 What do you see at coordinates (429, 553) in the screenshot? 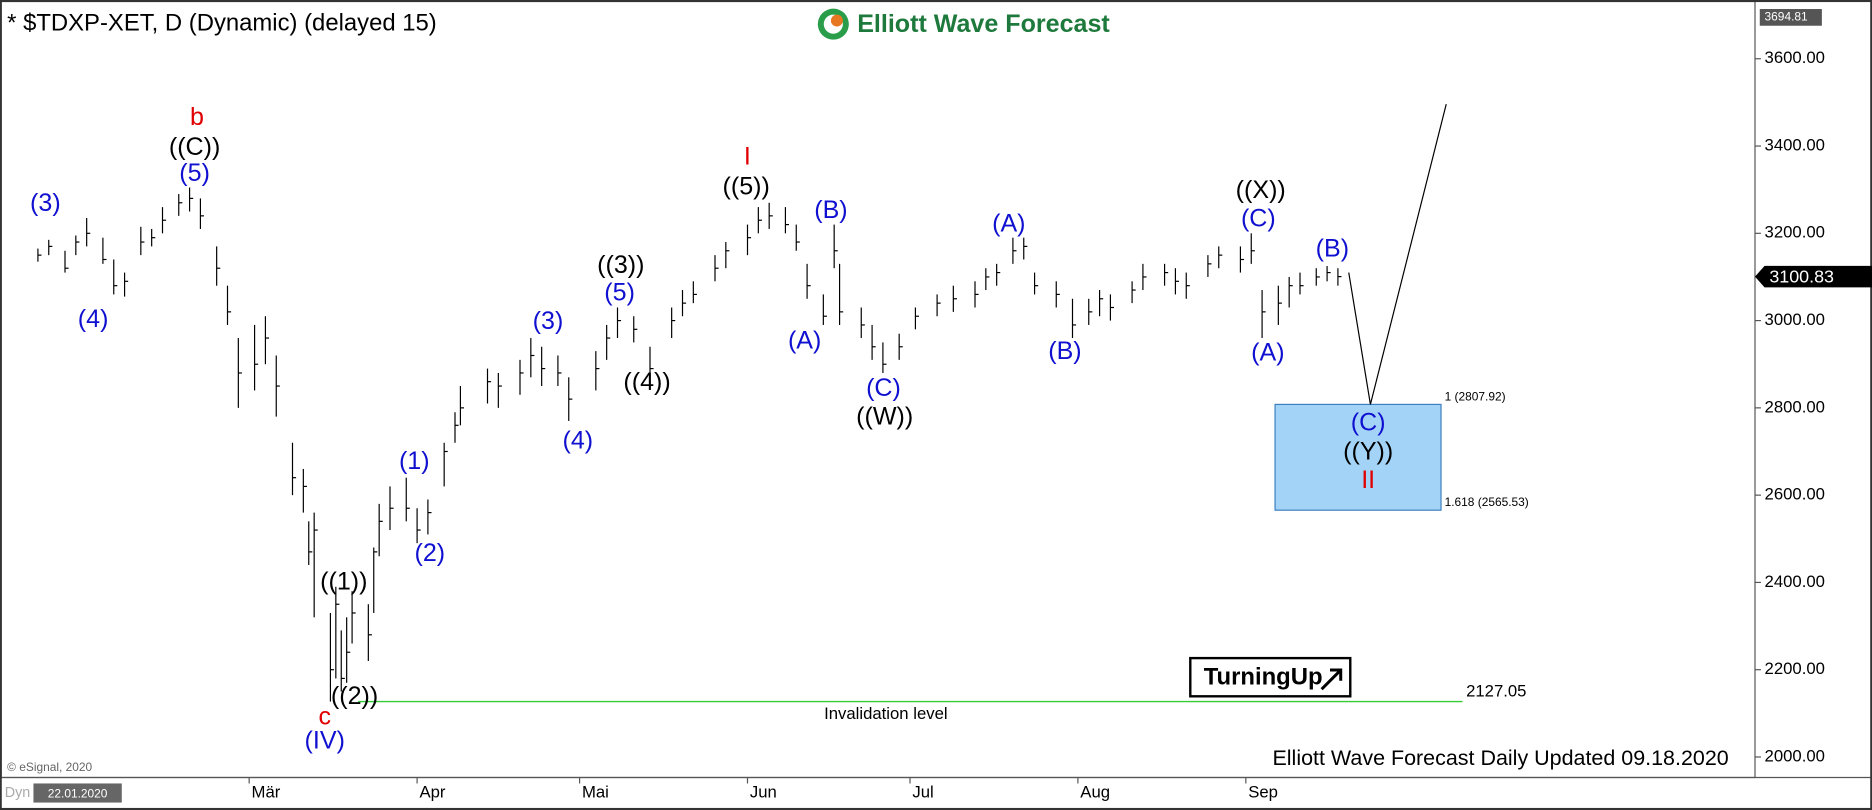
I see `wave-label: (2)` at bounding box center [429, 553].